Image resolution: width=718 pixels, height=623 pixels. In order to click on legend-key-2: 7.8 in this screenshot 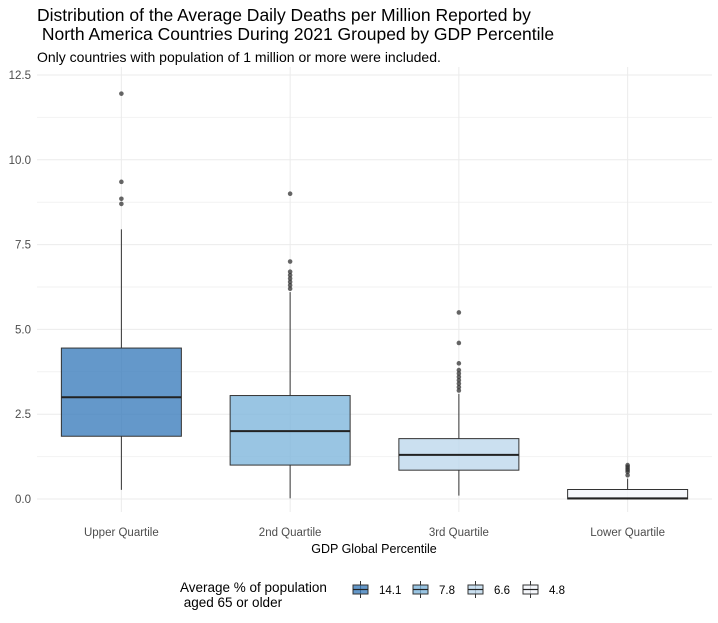, I will do `click(433, 589)`.